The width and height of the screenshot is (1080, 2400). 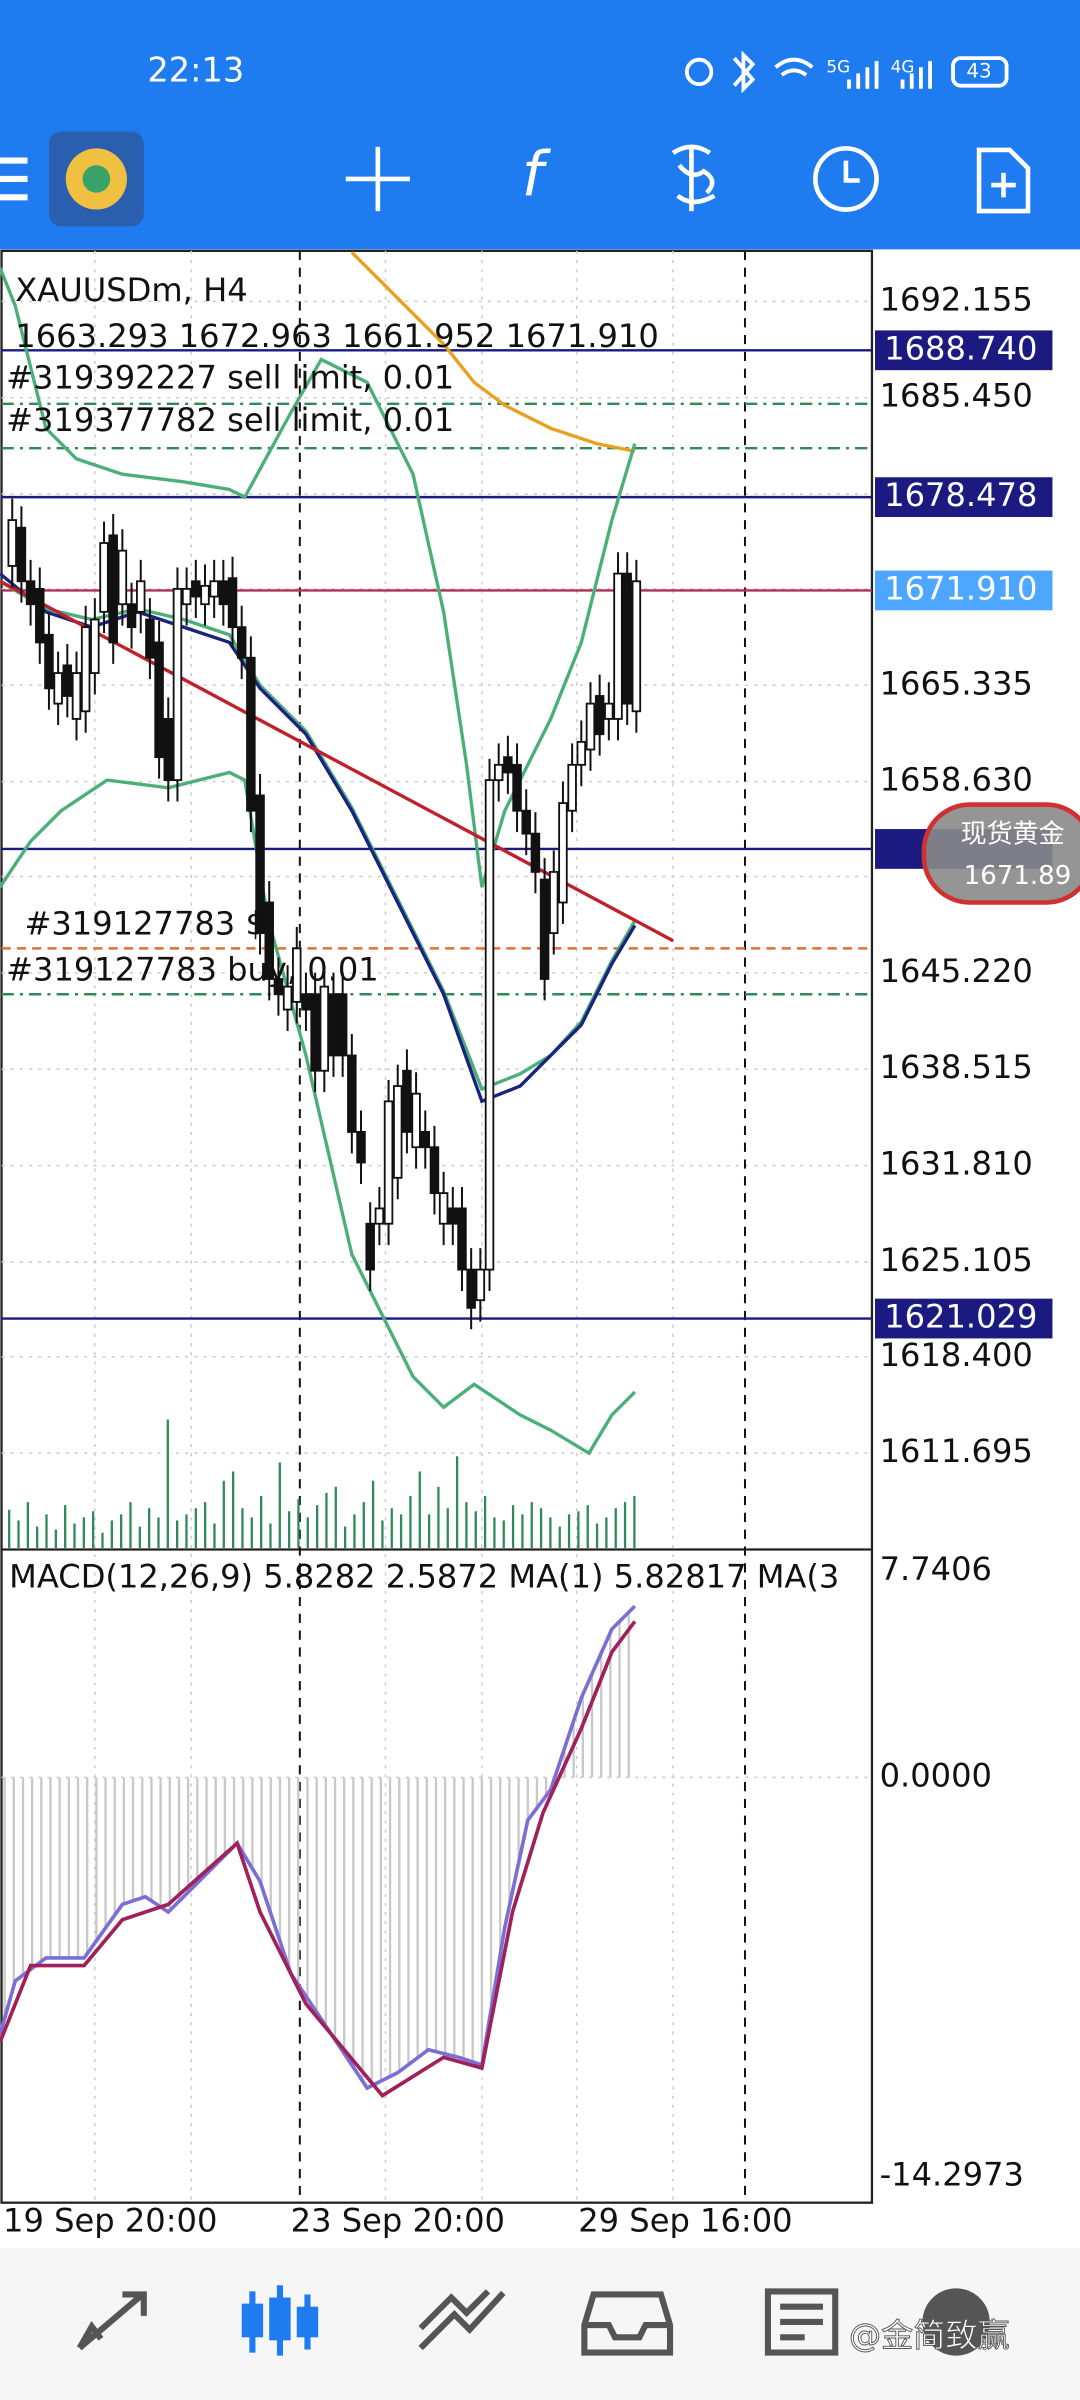 I want to click on app-bar, so click(x=540, y=125).